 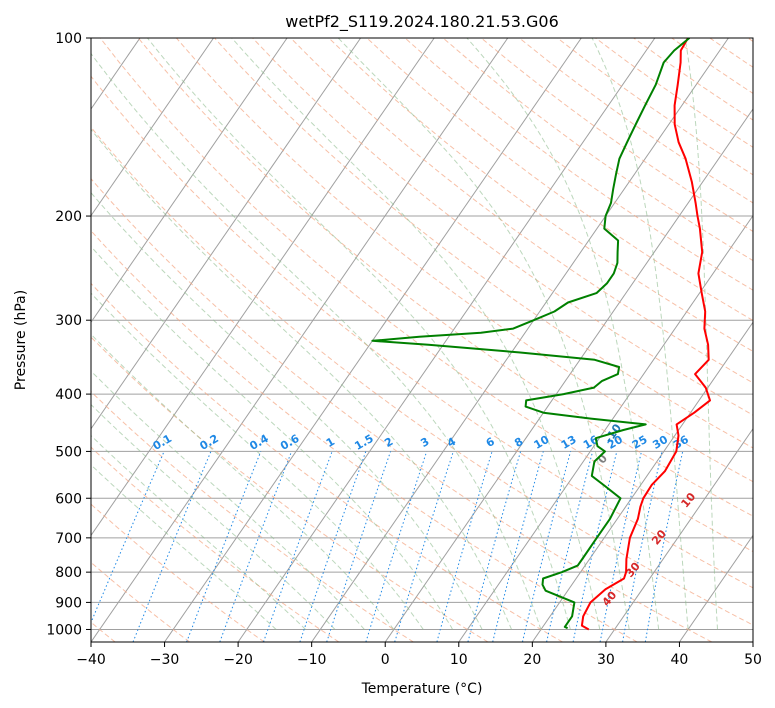 I want to click on mixing-ratio-label: 36, so click(x=681, y=442).